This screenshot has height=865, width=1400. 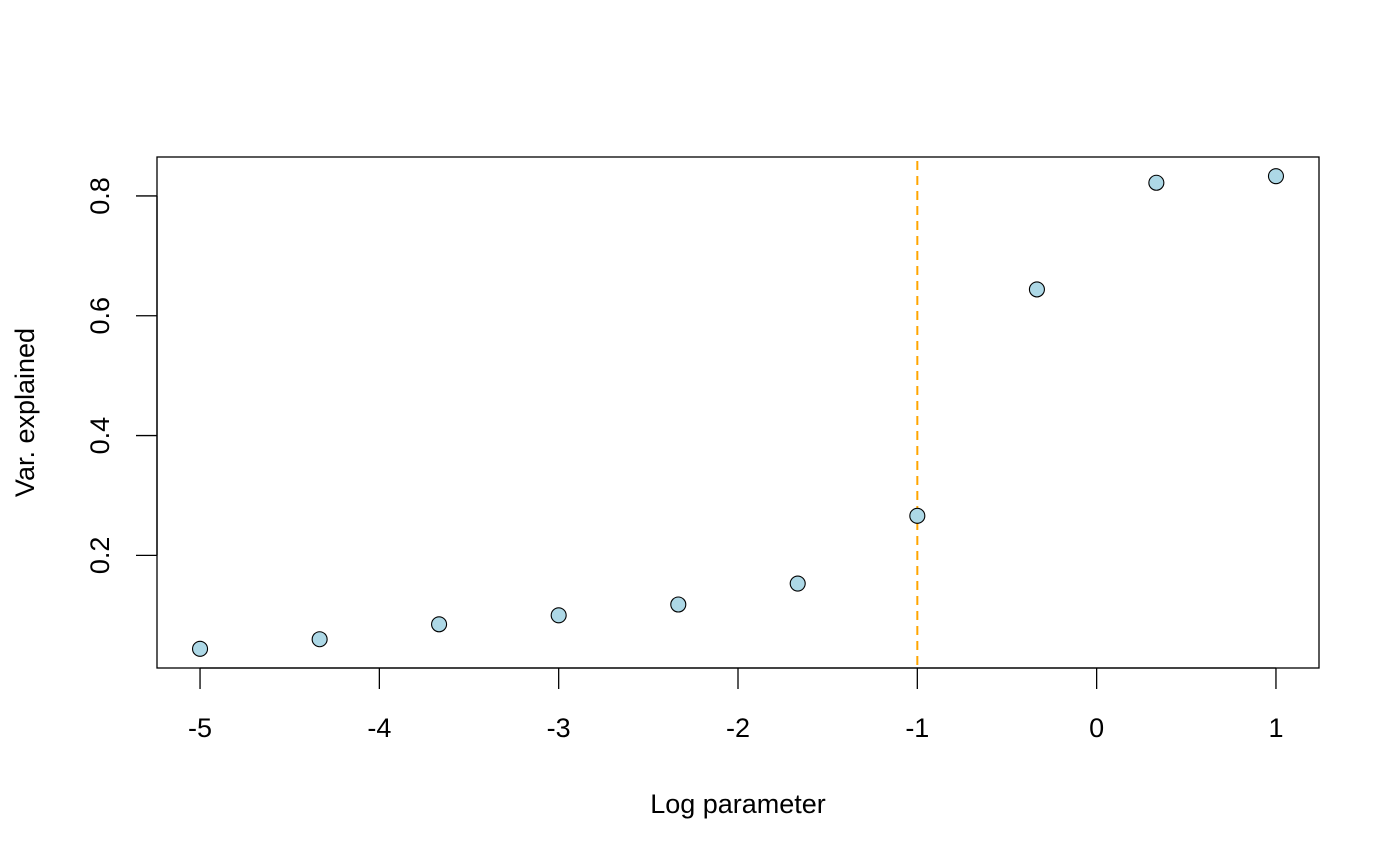 I want to click on y-axis-title: Var. explained, so click(x=25, y=412).